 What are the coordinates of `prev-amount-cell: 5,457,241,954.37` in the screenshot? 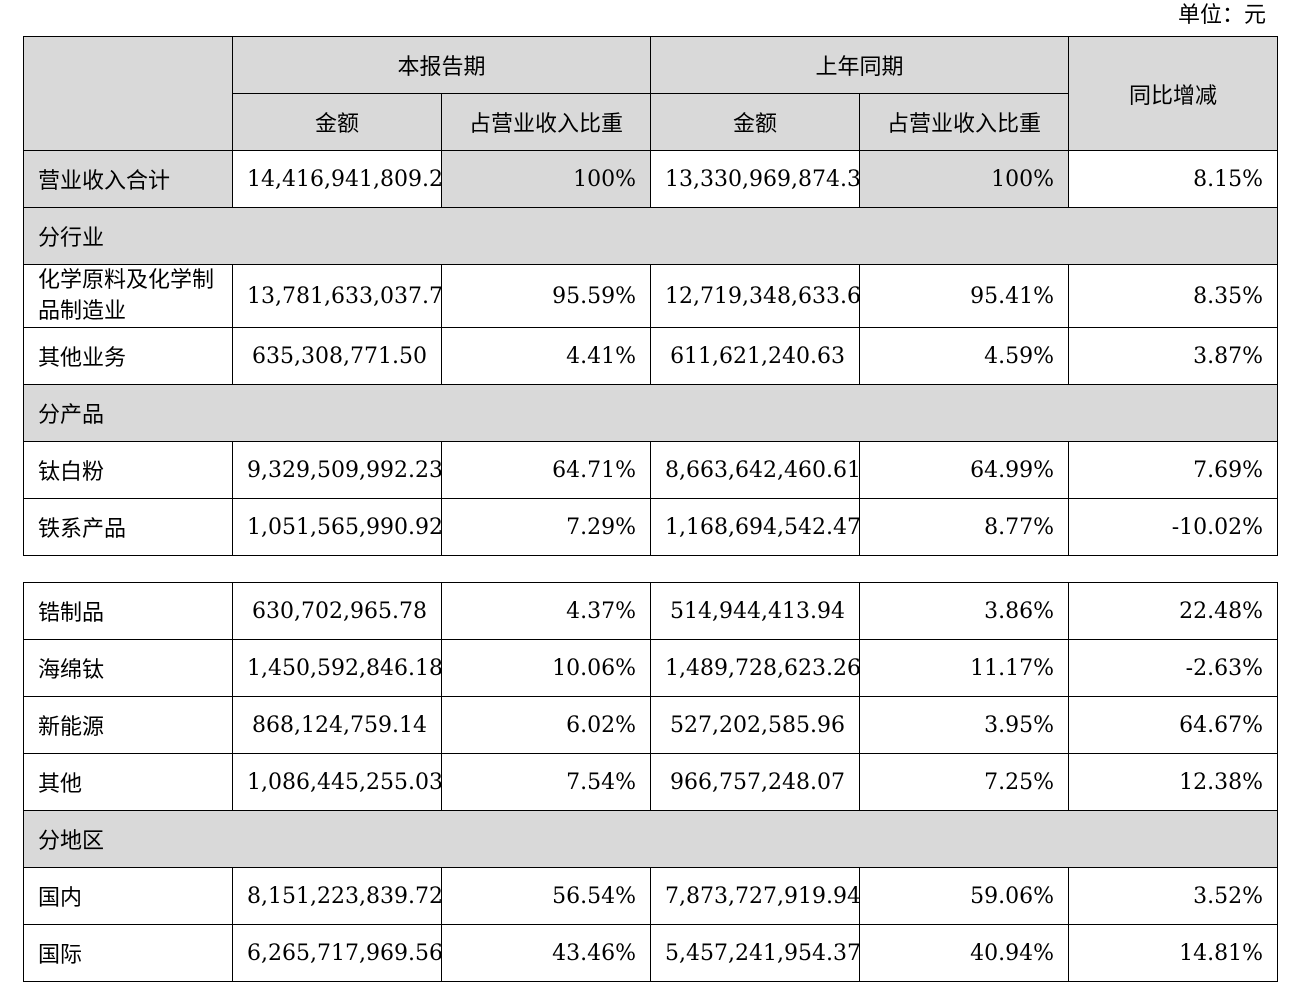 It's located at (755, 953).